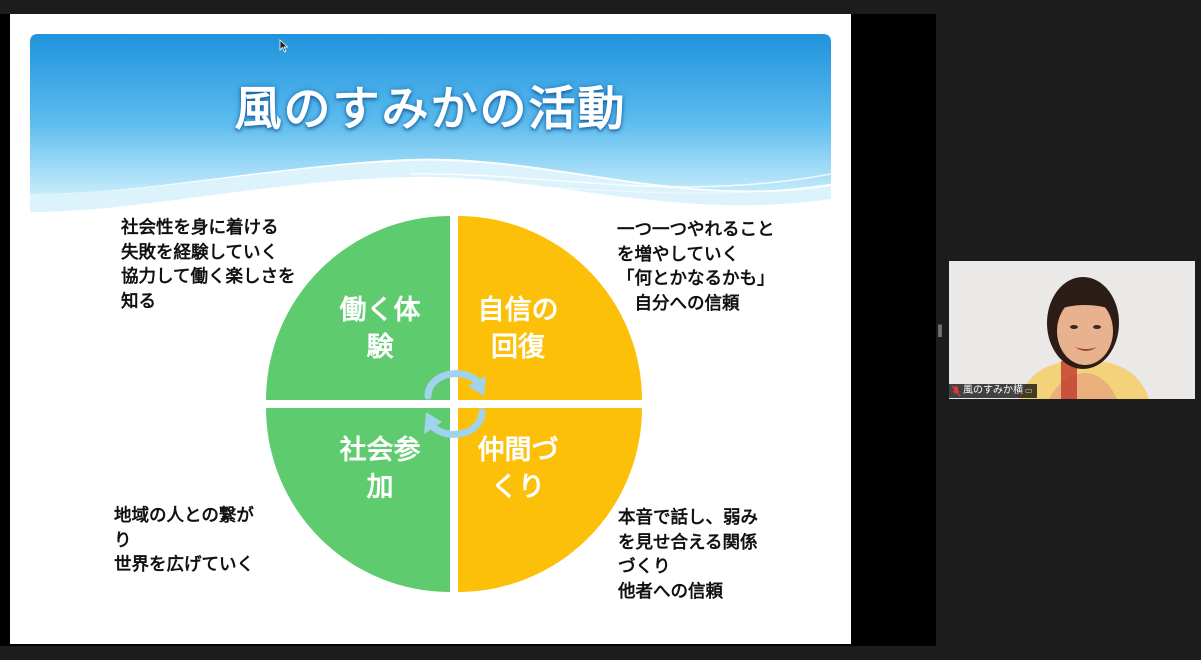 The height and width of the screenshot is (660, 1201). I want to click on participant-video, so click(1072, 330).